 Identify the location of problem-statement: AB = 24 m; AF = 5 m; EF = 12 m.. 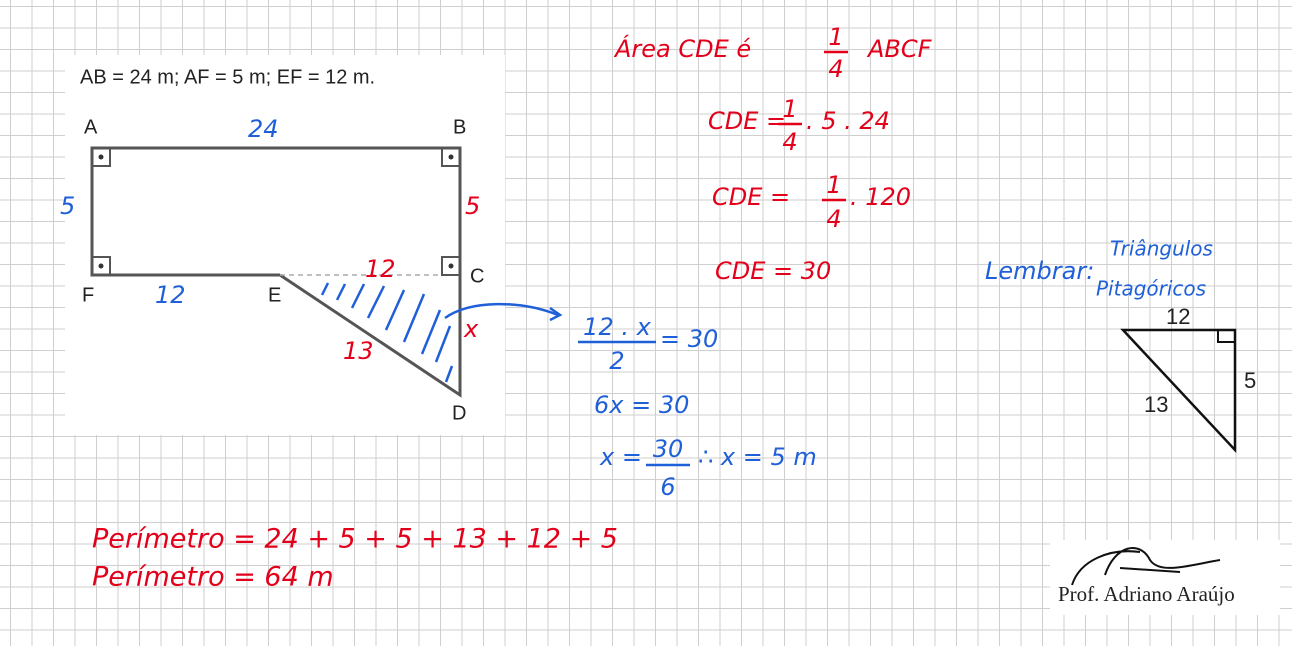
(227, 77).